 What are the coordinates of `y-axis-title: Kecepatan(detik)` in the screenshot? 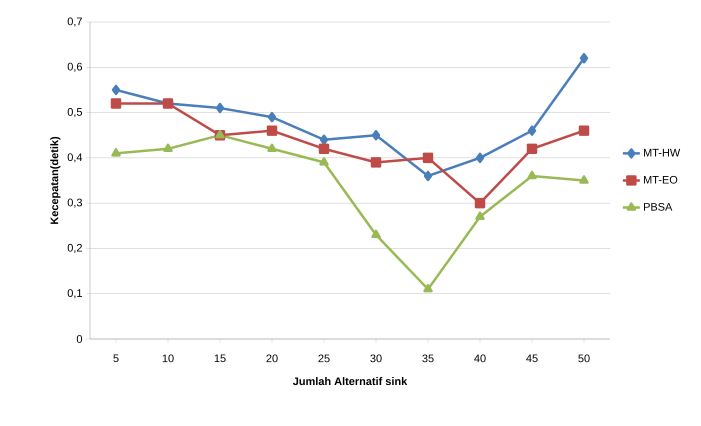 It's located at (55, 180).